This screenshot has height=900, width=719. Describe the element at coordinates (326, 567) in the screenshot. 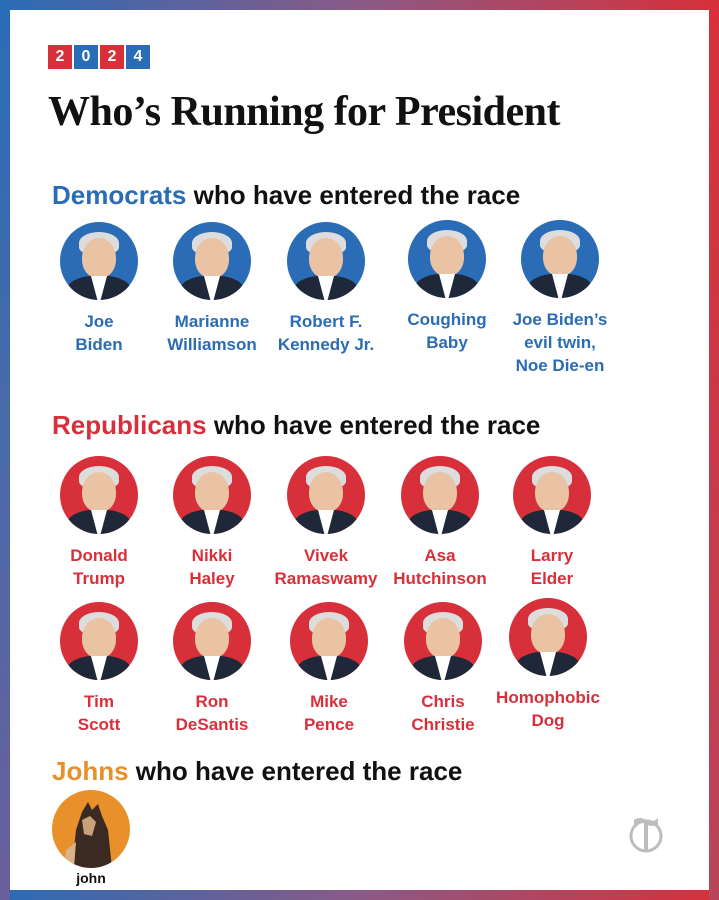

I see `candidate-name: Vivek Ramaswamy` at that location.